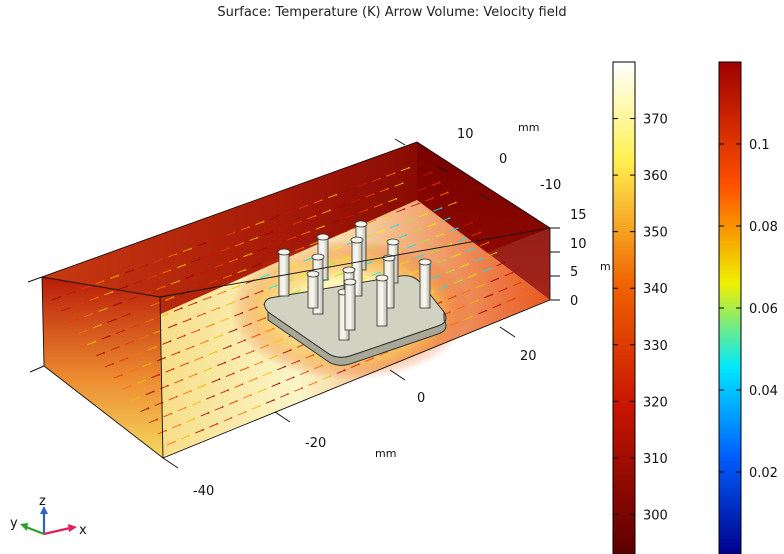  I want to click on temperature-colorbar: 370 360 350 340 330 320 310 300, so click(640, 307).